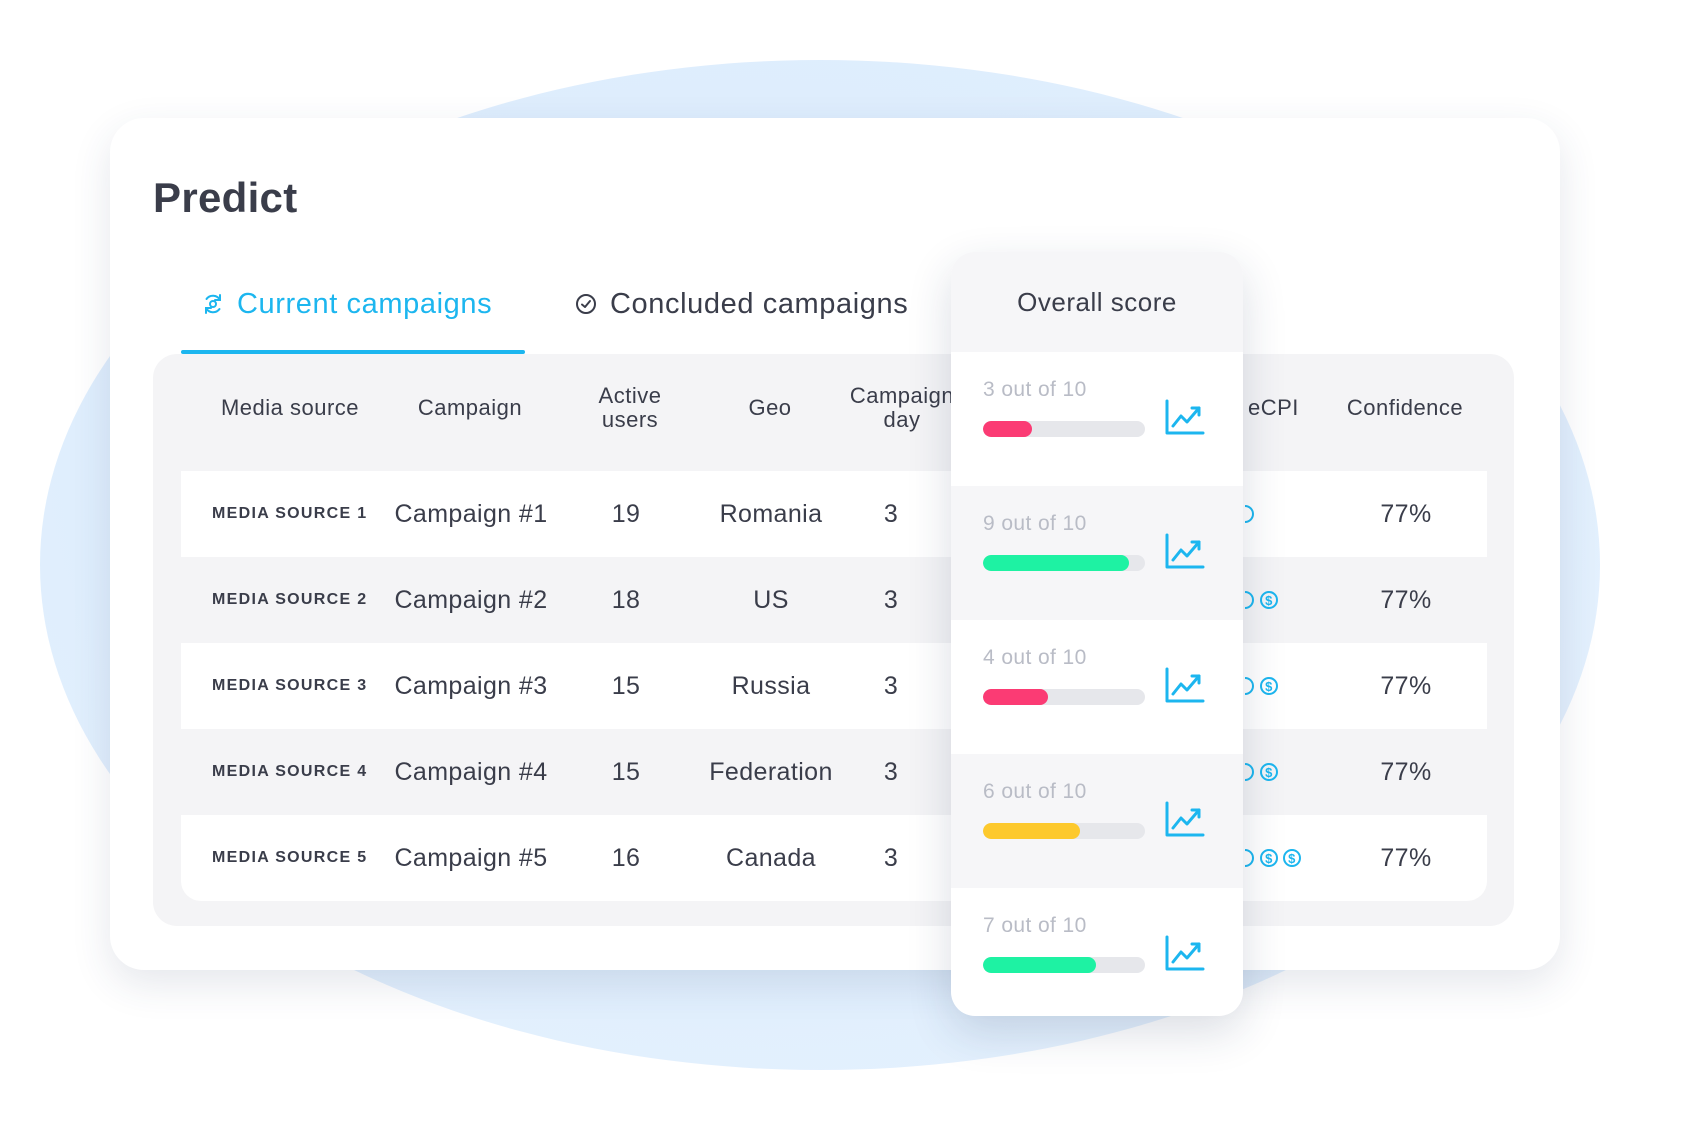  I want to click on header-geo: Geo, so click(770, 407).